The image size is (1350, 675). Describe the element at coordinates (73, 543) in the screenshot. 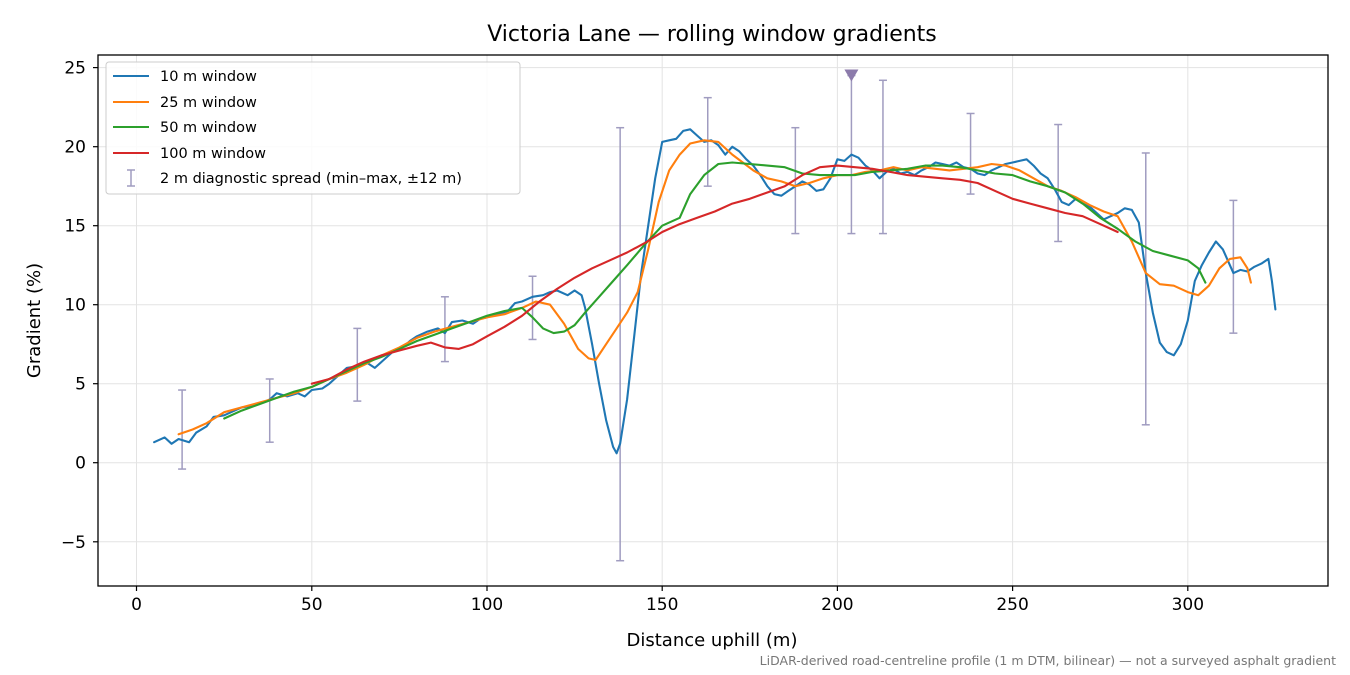

I see `y-tick-label: −5` at that location.